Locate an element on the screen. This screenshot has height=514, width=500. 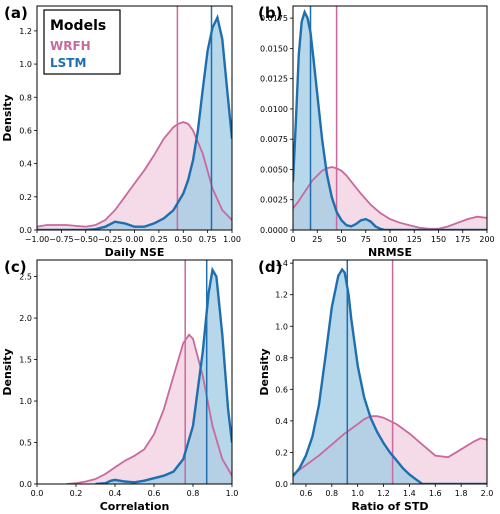
density-fill-wrfh is located at coordinates (390, 198).